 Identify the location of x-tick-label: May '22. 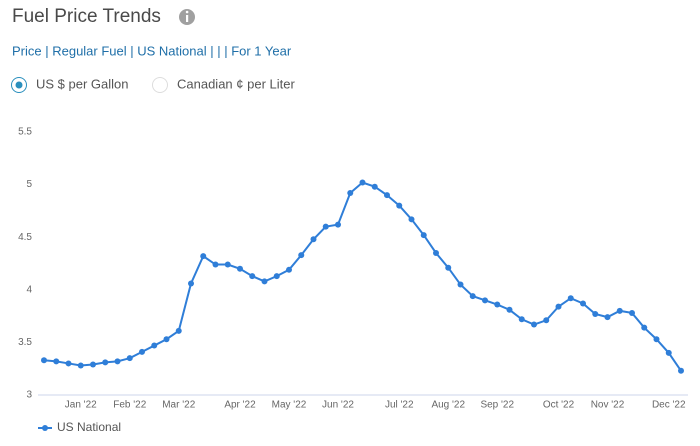
(289, 405).